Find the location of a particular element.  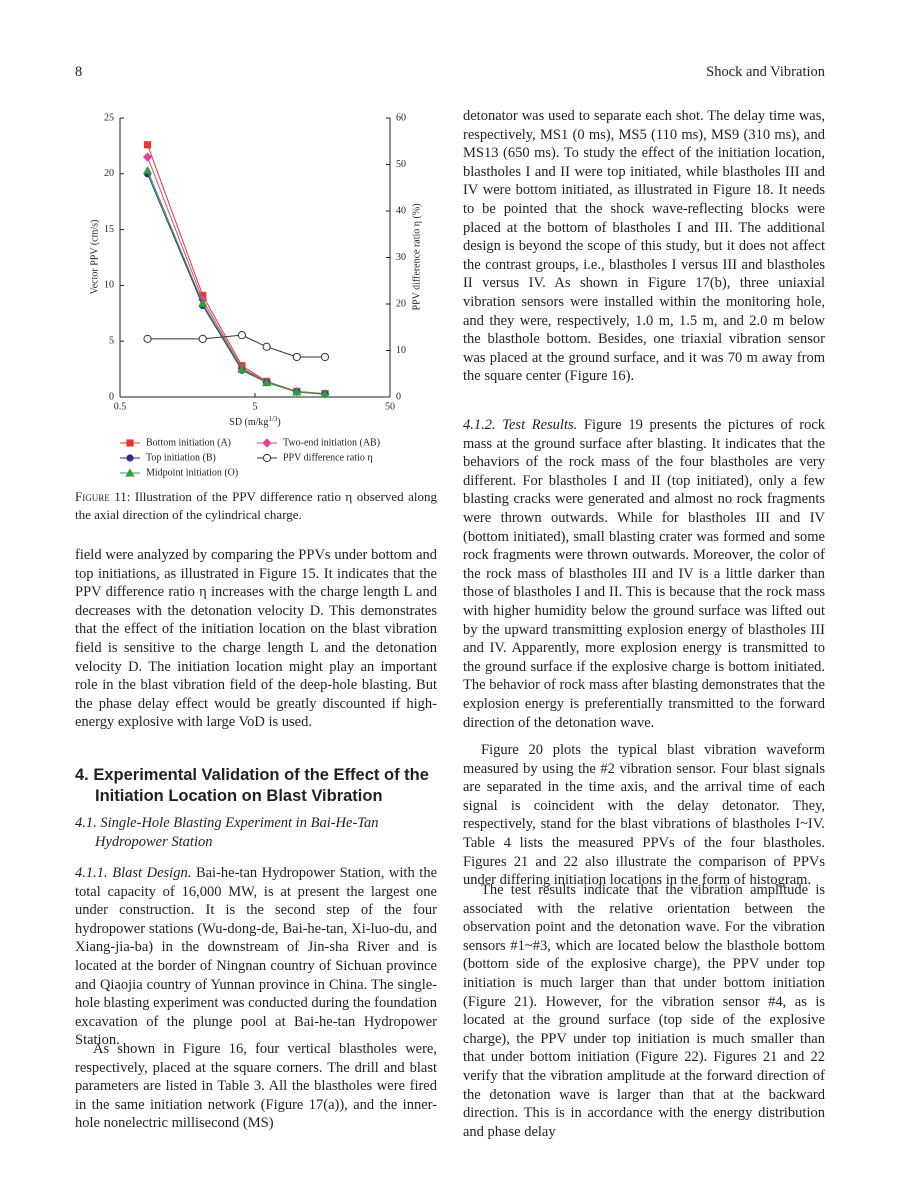

y2-tick-label: 0 is located at coordinates (398, 396).